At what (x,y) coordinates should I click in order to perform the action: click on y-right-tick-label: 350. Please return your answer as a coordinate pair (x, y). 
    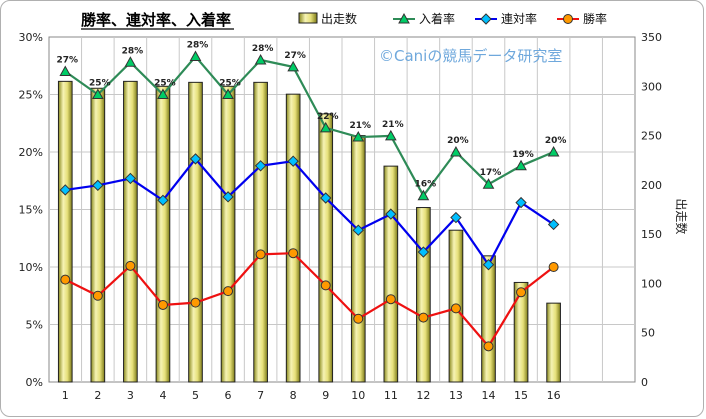
    Looking at the image, I should click on (651, 37).